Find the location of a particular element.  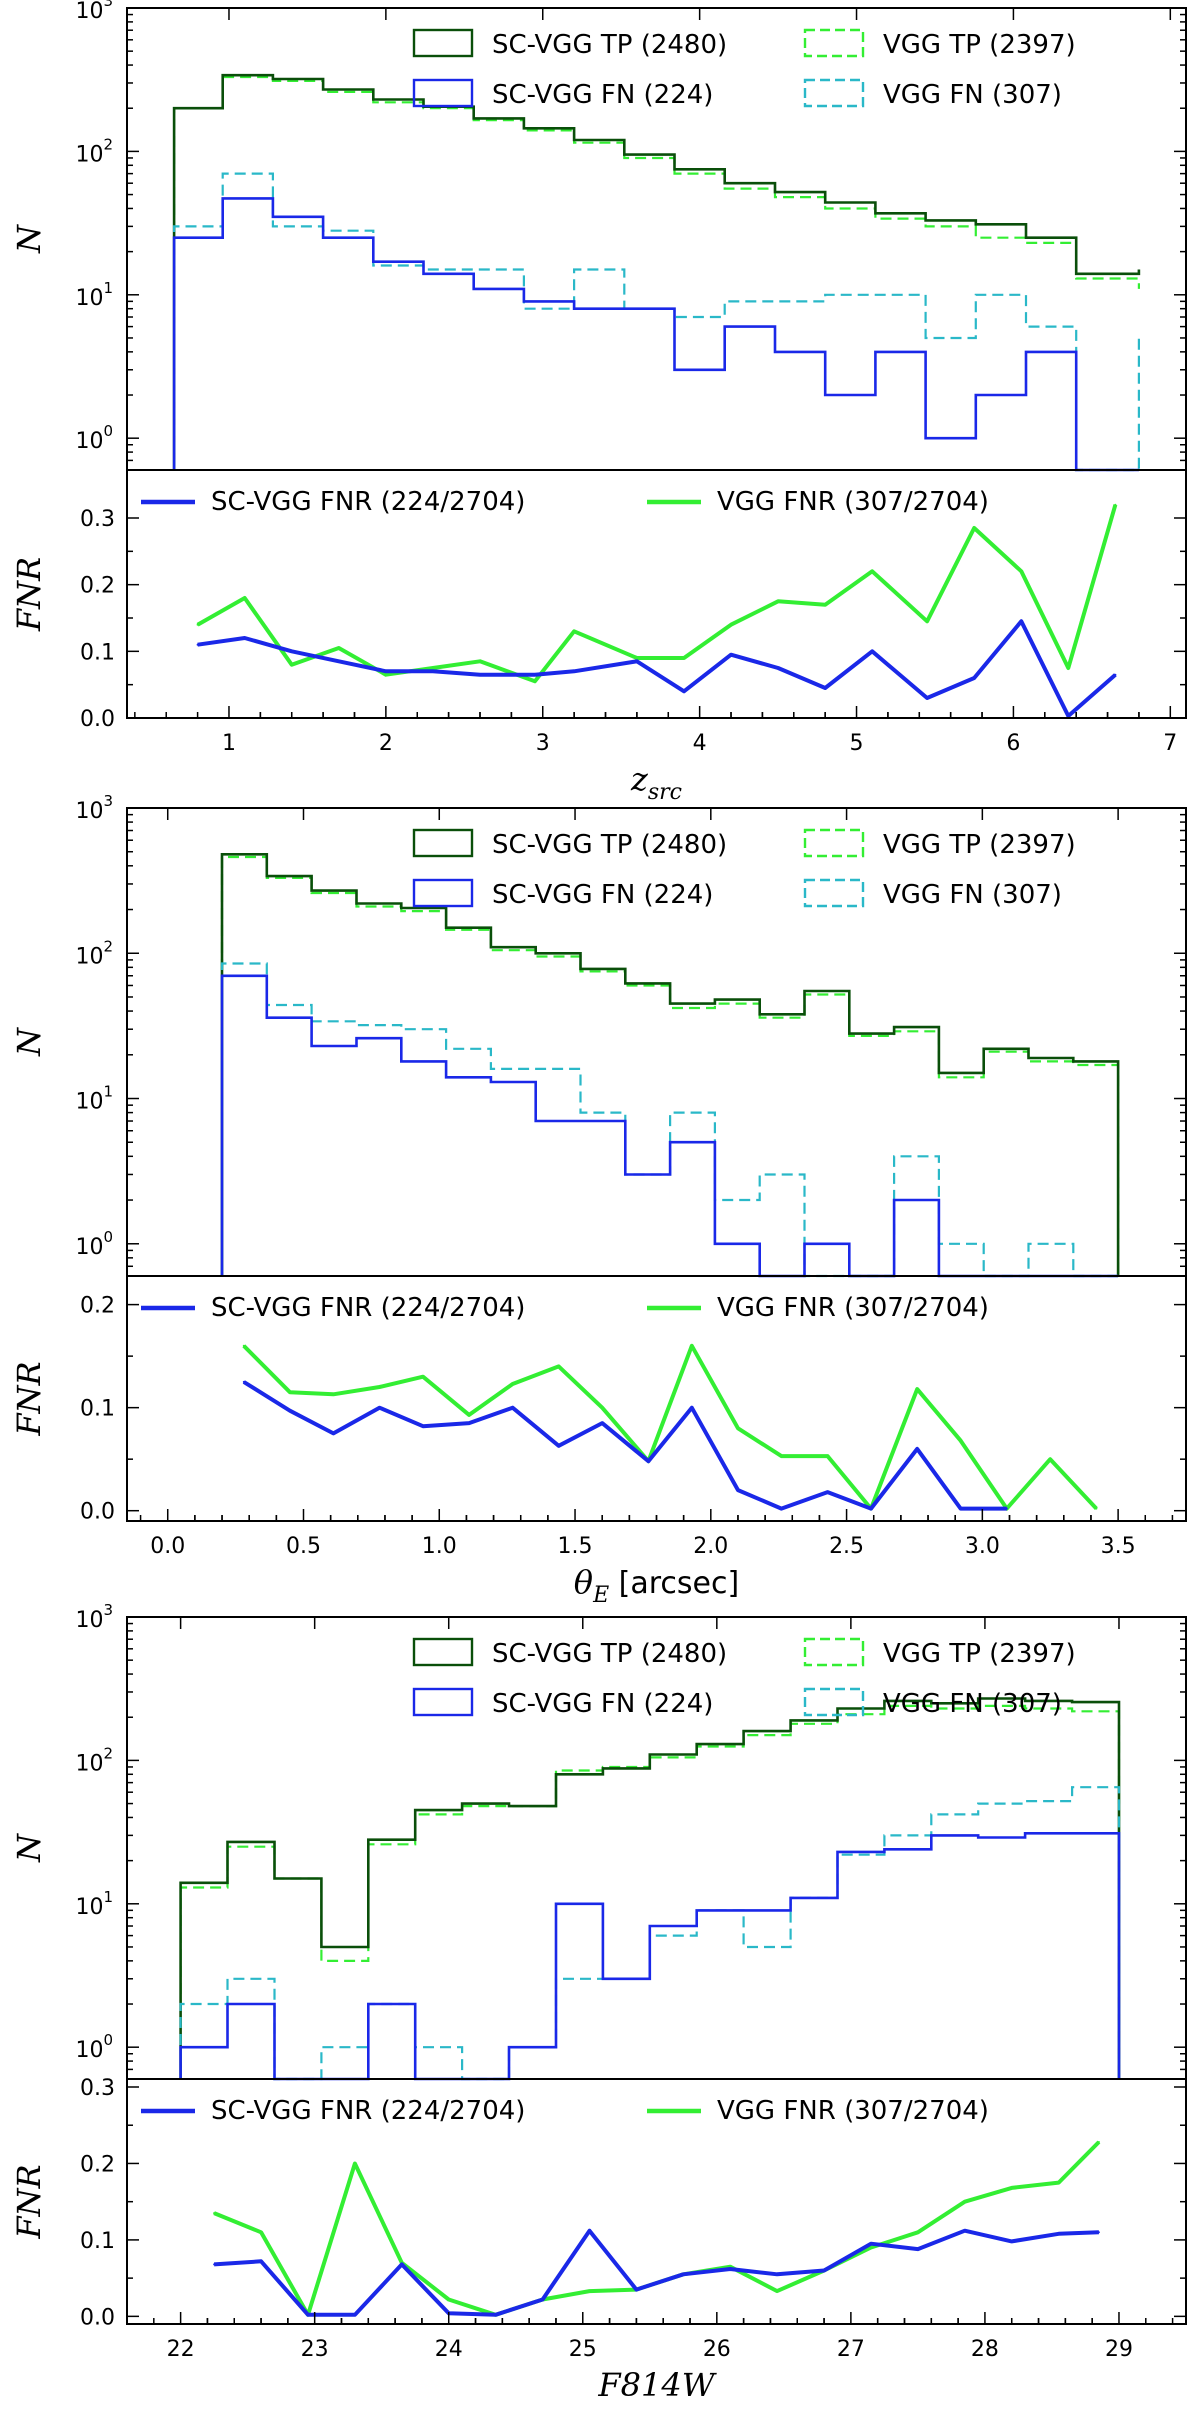

x-axis-label: θE [arcsec] is located at coordinates (656, 1585).